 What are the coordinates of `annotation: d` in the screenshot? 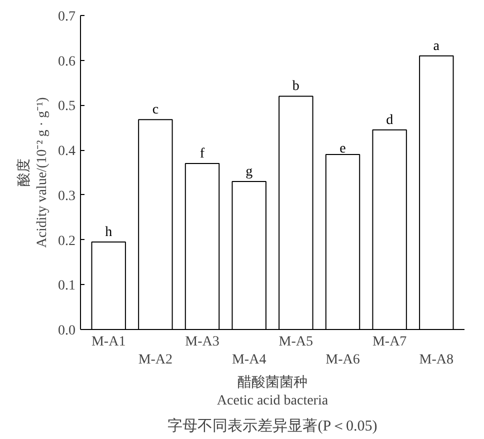 It's located at (390, 120).